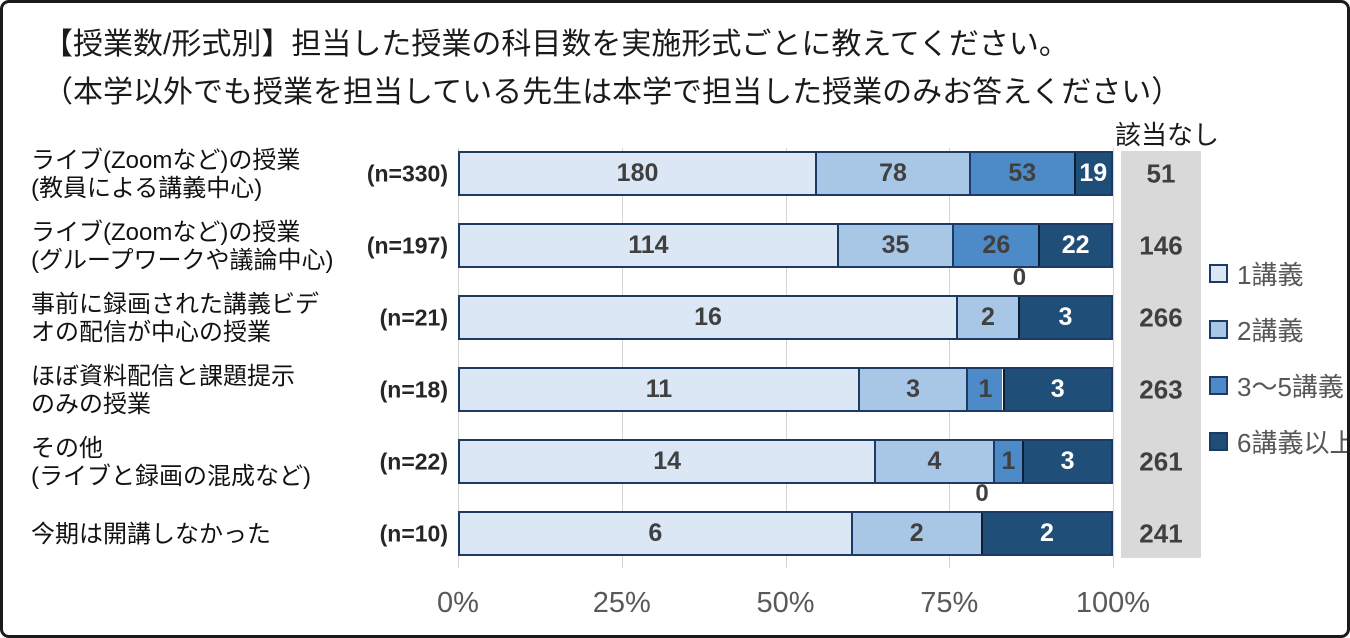 The image size is (1350, 638). I want to click on category-label: ほぼ資料配信と課題提示 のみの授業, so click(191, 391).